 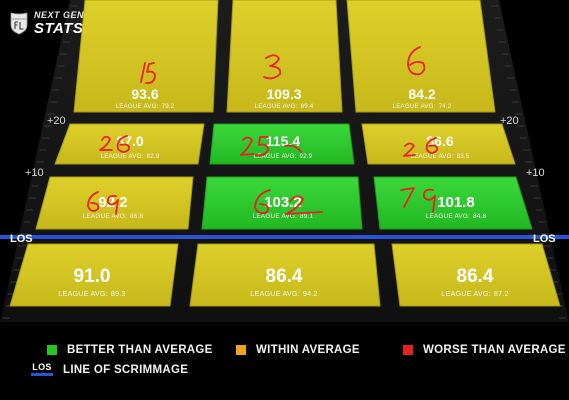 I want to click on league-avg-value: 86.8, so click(x=136, y=216).